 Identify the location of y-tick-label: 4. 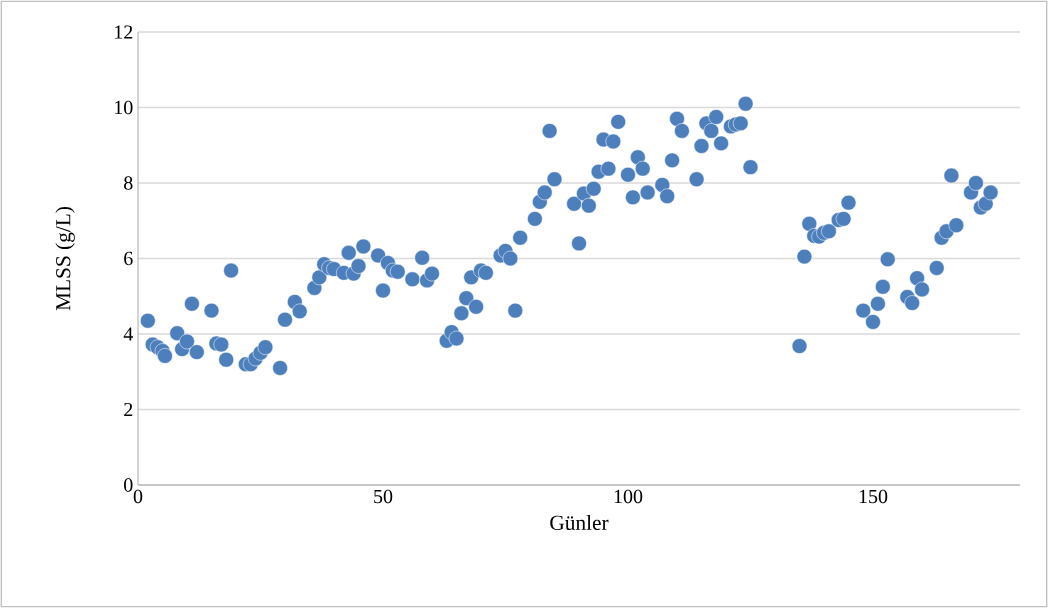
(128, 334).